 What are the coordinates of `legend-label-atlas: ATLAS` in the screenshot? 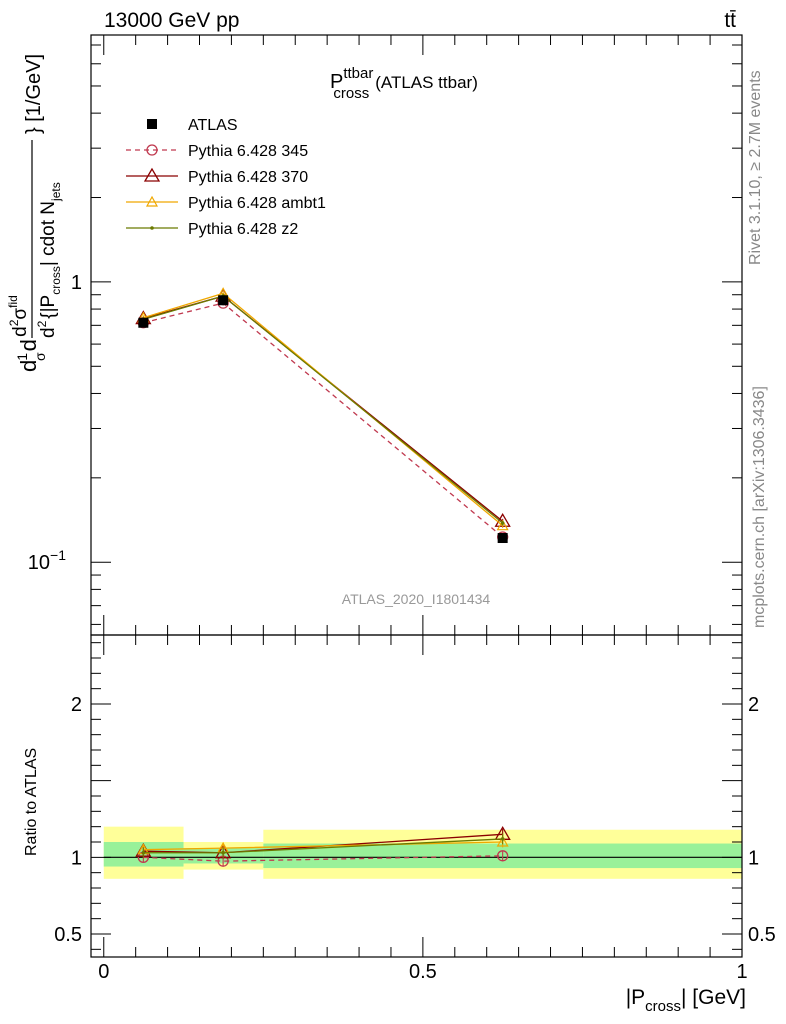 It's located at (213, 125).